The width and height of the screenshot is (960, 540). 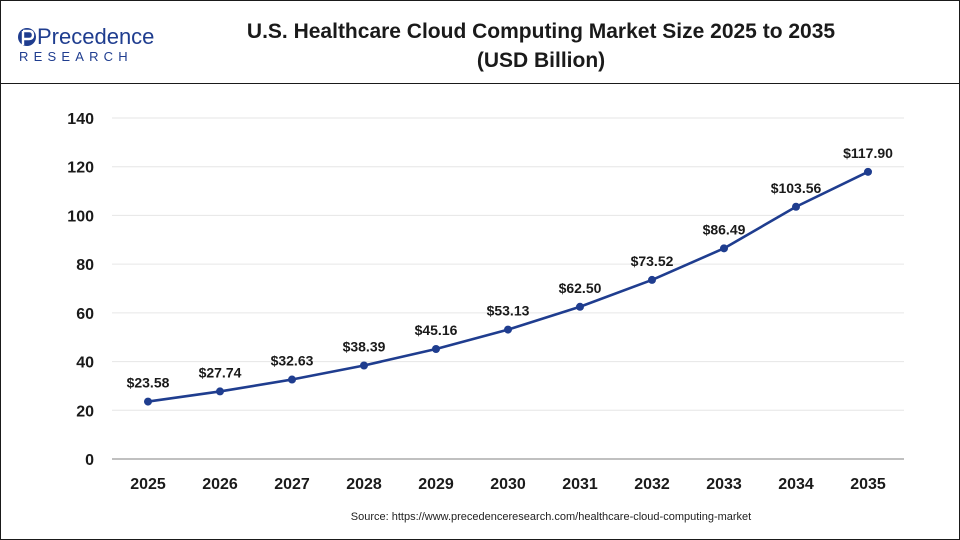 I want to click on x-tick-label: 2029, so click(x=436, y=484).